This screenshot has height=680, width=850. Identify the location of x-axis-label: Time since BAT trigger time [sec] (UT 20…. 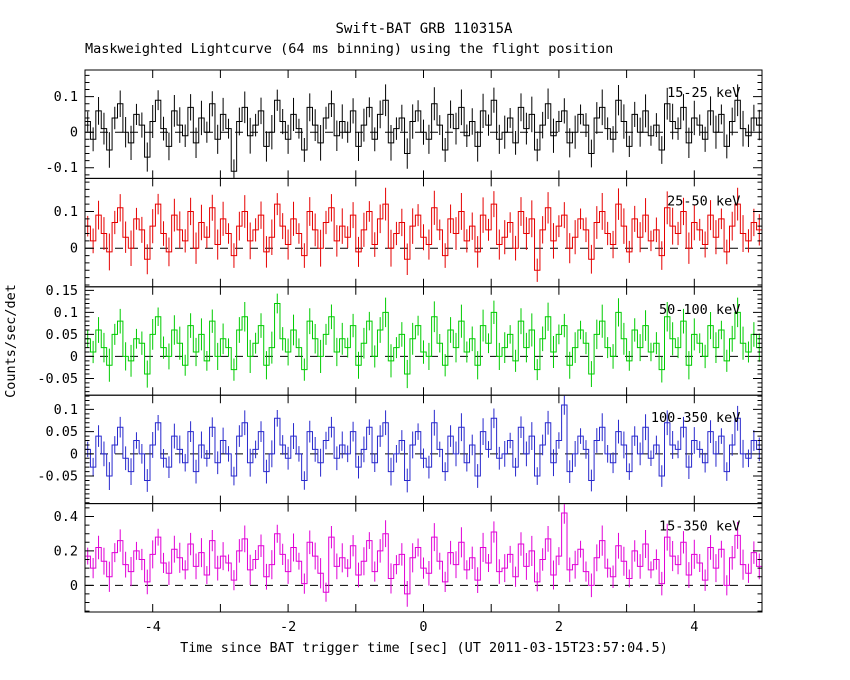
(424, 648).